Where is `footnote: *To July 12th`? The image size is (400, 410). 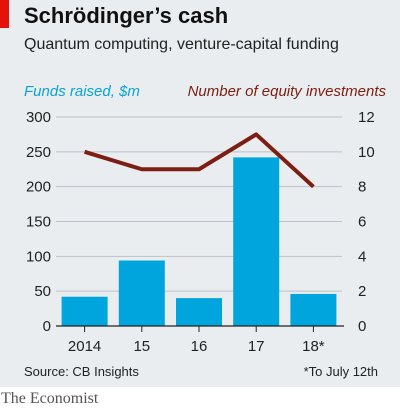
footnote: *To July 12th is located at coordinates (340, 371).